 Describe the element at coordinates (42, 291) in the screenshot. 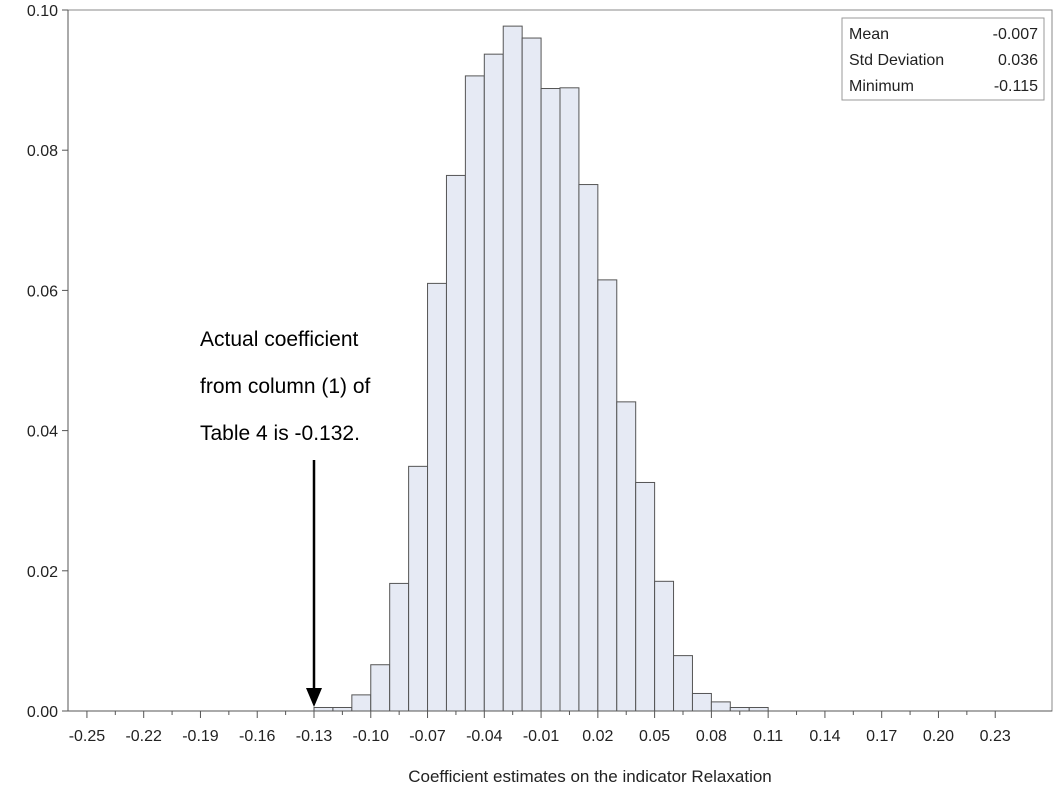

I see `y-tick-label: 0.06` at that location.